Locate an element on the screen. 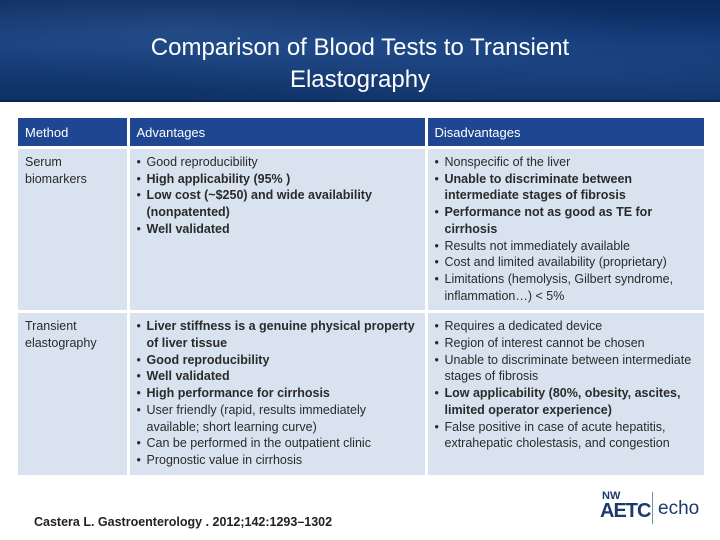  logo-nw-text: NW is located at coordinates (611, 496).